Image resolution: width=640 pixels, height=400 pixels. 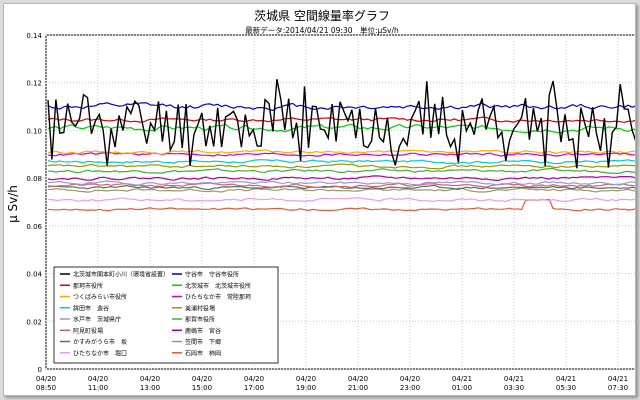 What do you see at coordinates (203, 353) in the screenshot?
I see `legend-label: 石岡市 柿岡` at bounding box center [203, 353].